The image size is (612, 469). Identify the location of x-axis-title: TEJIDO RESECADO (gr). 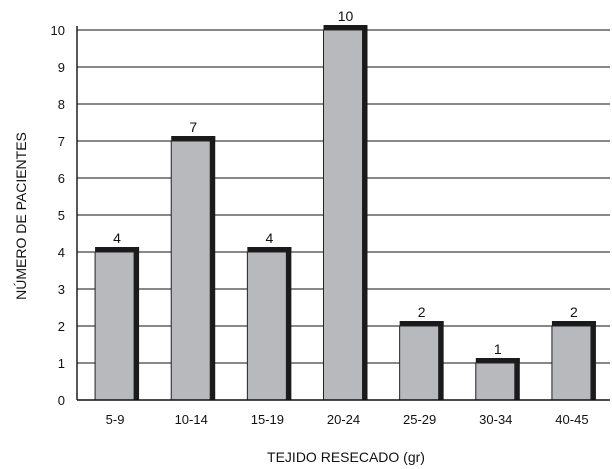
(346, 457).